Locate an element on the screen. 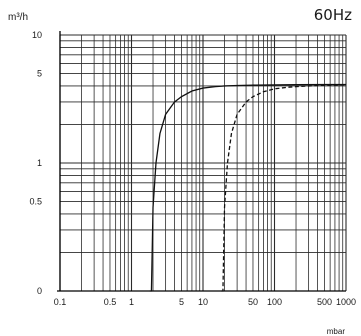 This screenshot has height=336, width=361. x-tick-label: 500 is located at coordinates (324, 302).